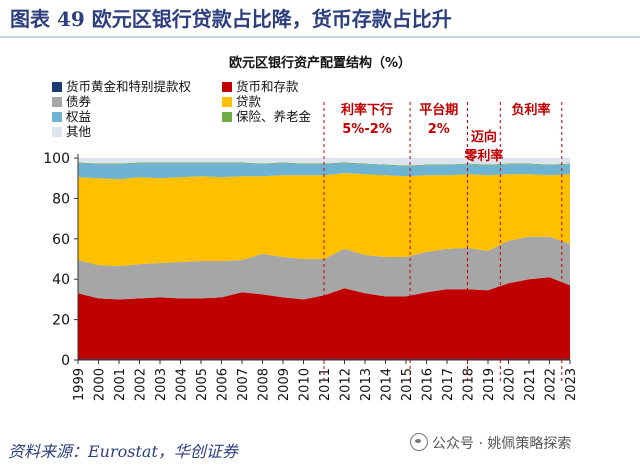  I want to click on x-tick-label: 2014, so click(387, 384).